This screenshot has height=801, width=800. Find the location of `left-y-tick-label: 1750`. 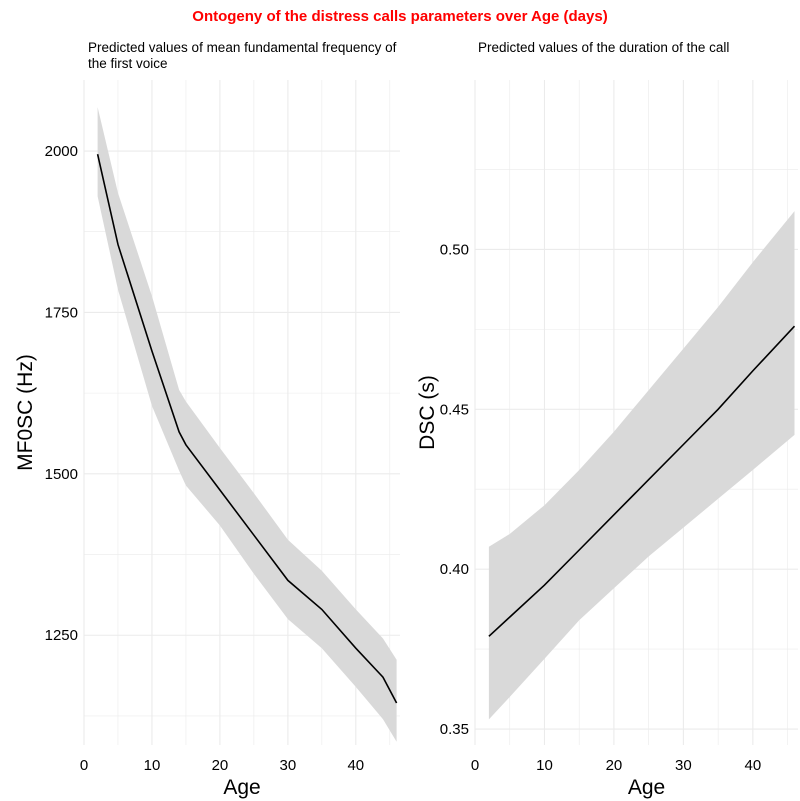

left-y-tick-label: 1750 is located at coordinates (61, 312).